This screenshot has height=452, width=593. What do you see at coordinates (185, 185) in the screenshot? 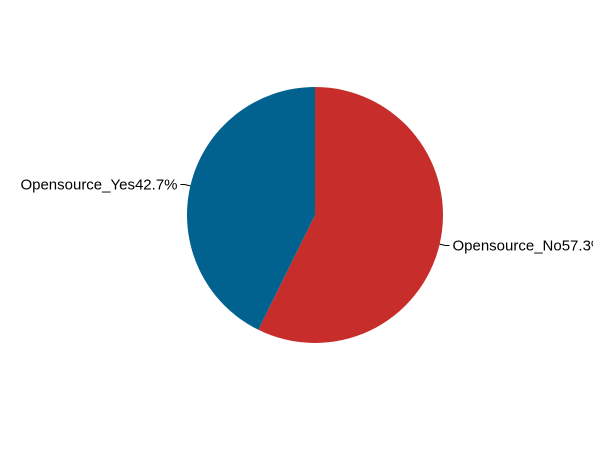
I see `leader-line-opensource-yes` at bounding box center [185, 185].